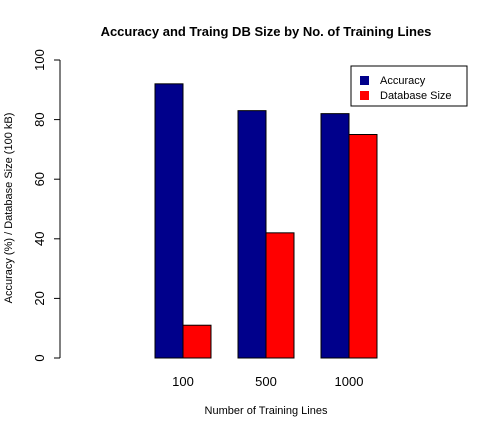 The image size is (504, 432). I want to click on y-tick-label: 0, so click(39, 357).